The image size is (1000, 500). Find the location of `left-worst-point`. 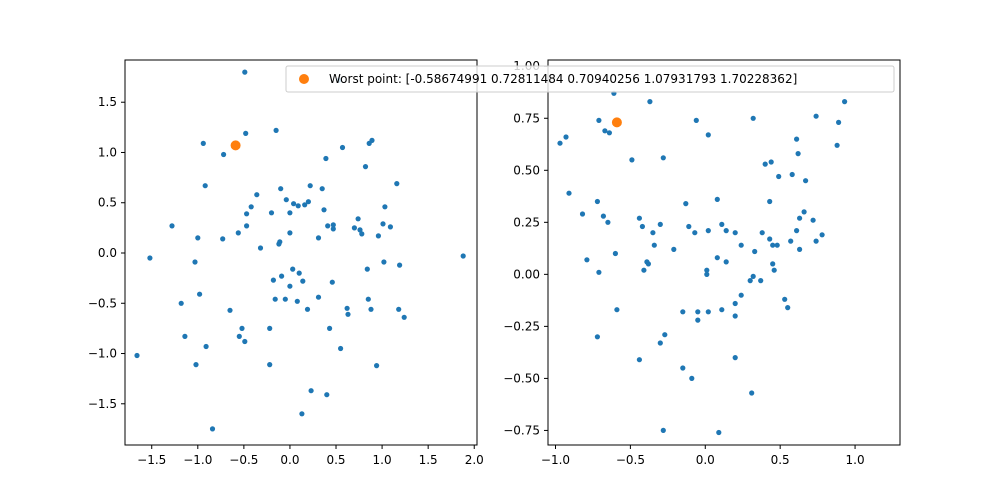

left-worst-point is located at coordinates (235, 145).